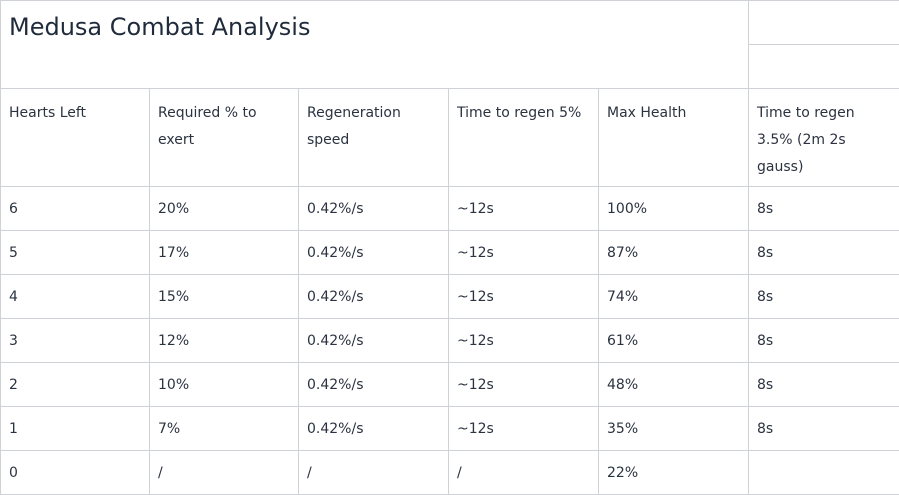  I want to click on header-regeneration-speed: Regeneration speed, so click(373, 137).